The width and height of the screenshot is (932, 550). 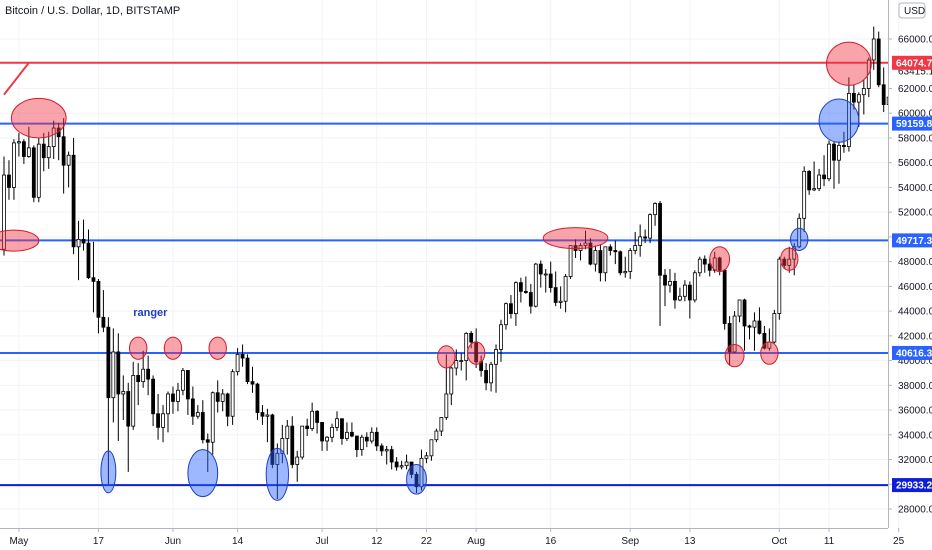 I want to click on time-tick-label: 22, so click(x=427, y=541).